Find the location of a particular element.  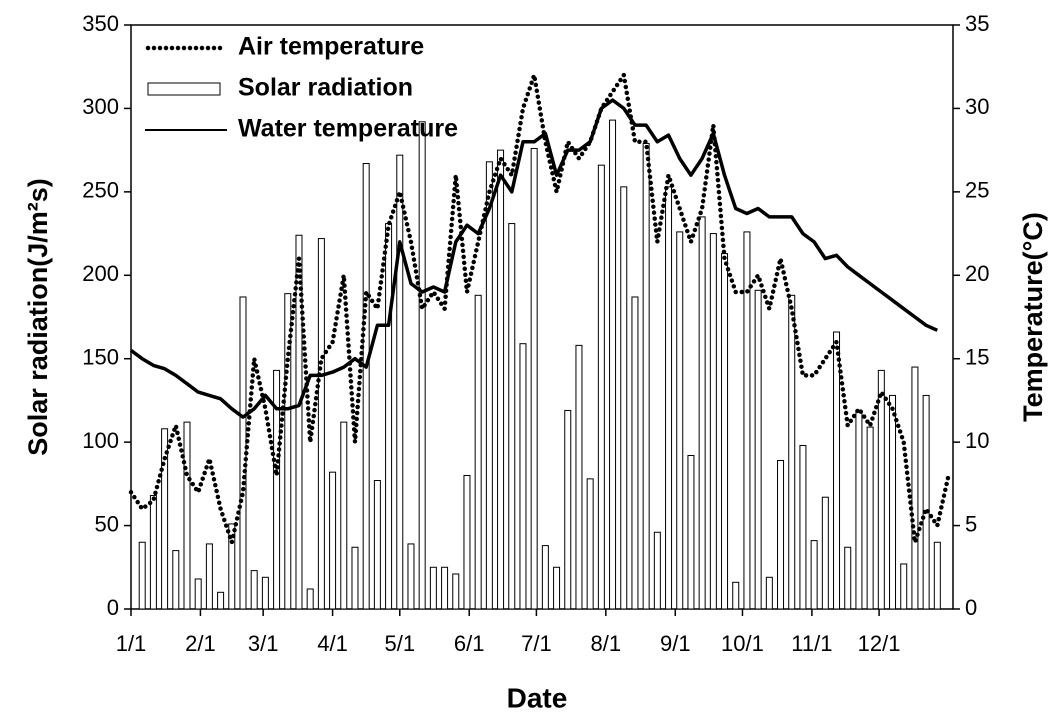

y2-tick-label: 25 is located at coordinates (977, 190).